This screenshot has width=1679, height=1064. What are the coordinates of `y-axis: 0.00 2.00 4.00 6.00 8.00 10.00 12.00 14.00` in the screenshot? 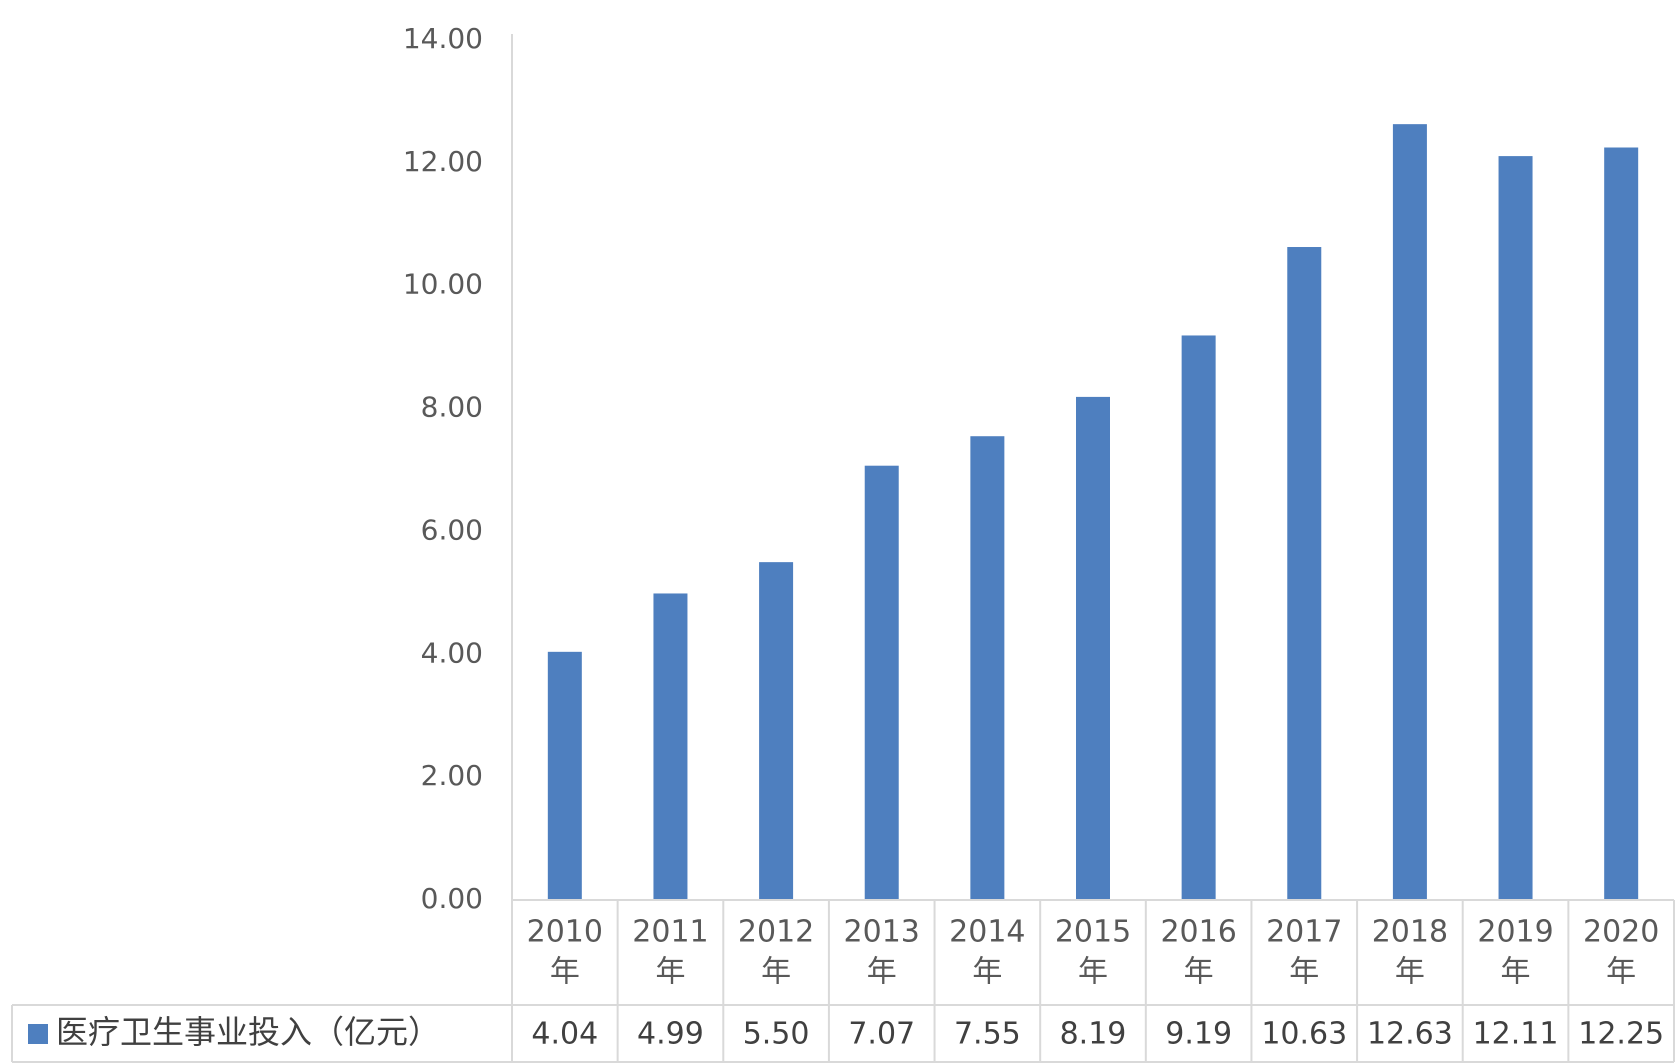 It's located at (458, 542).